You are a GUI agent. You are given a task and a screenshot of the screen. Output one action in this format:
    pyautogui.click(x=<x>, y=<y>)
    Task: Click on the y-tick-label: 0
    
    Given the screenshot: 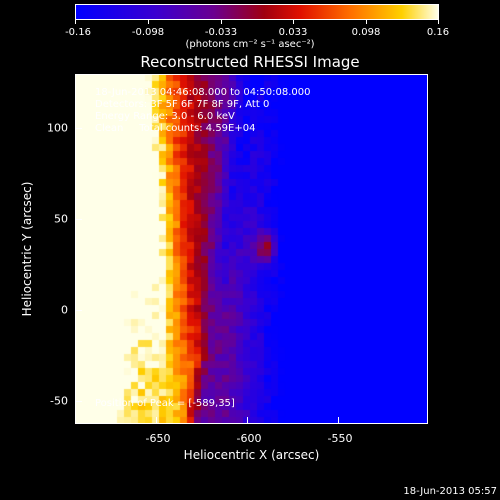 What is the action you would take?
    pyautogui.click(x=64, y=310)
    